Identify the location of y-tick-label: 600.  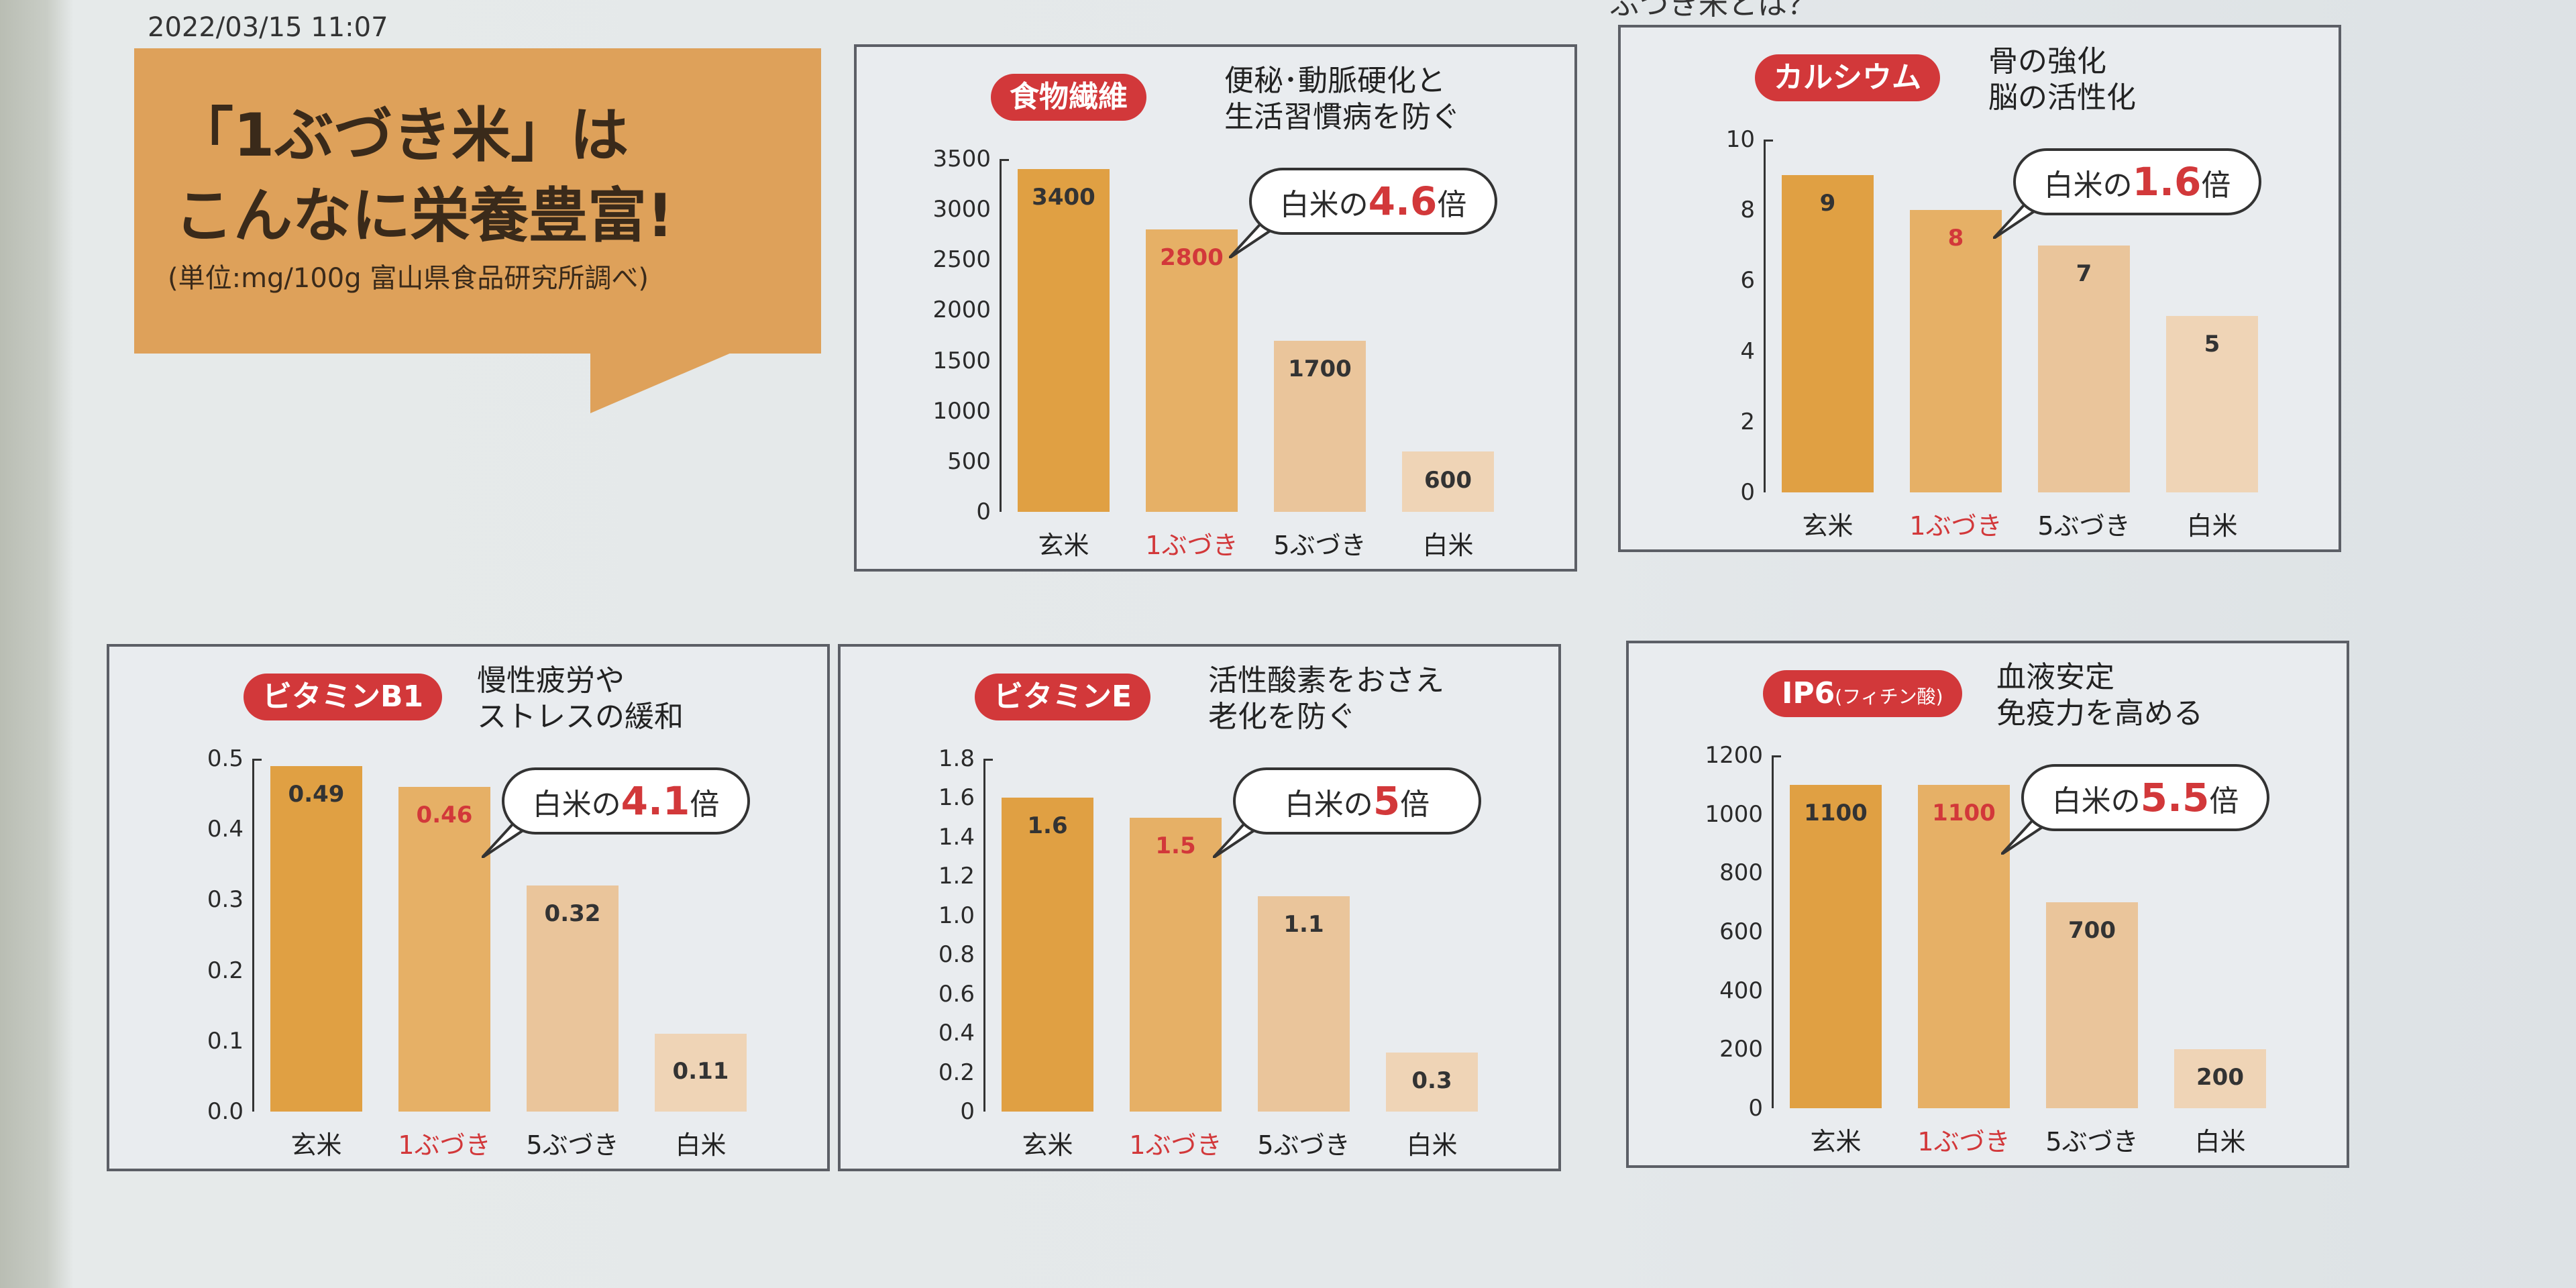
(1741, 931).